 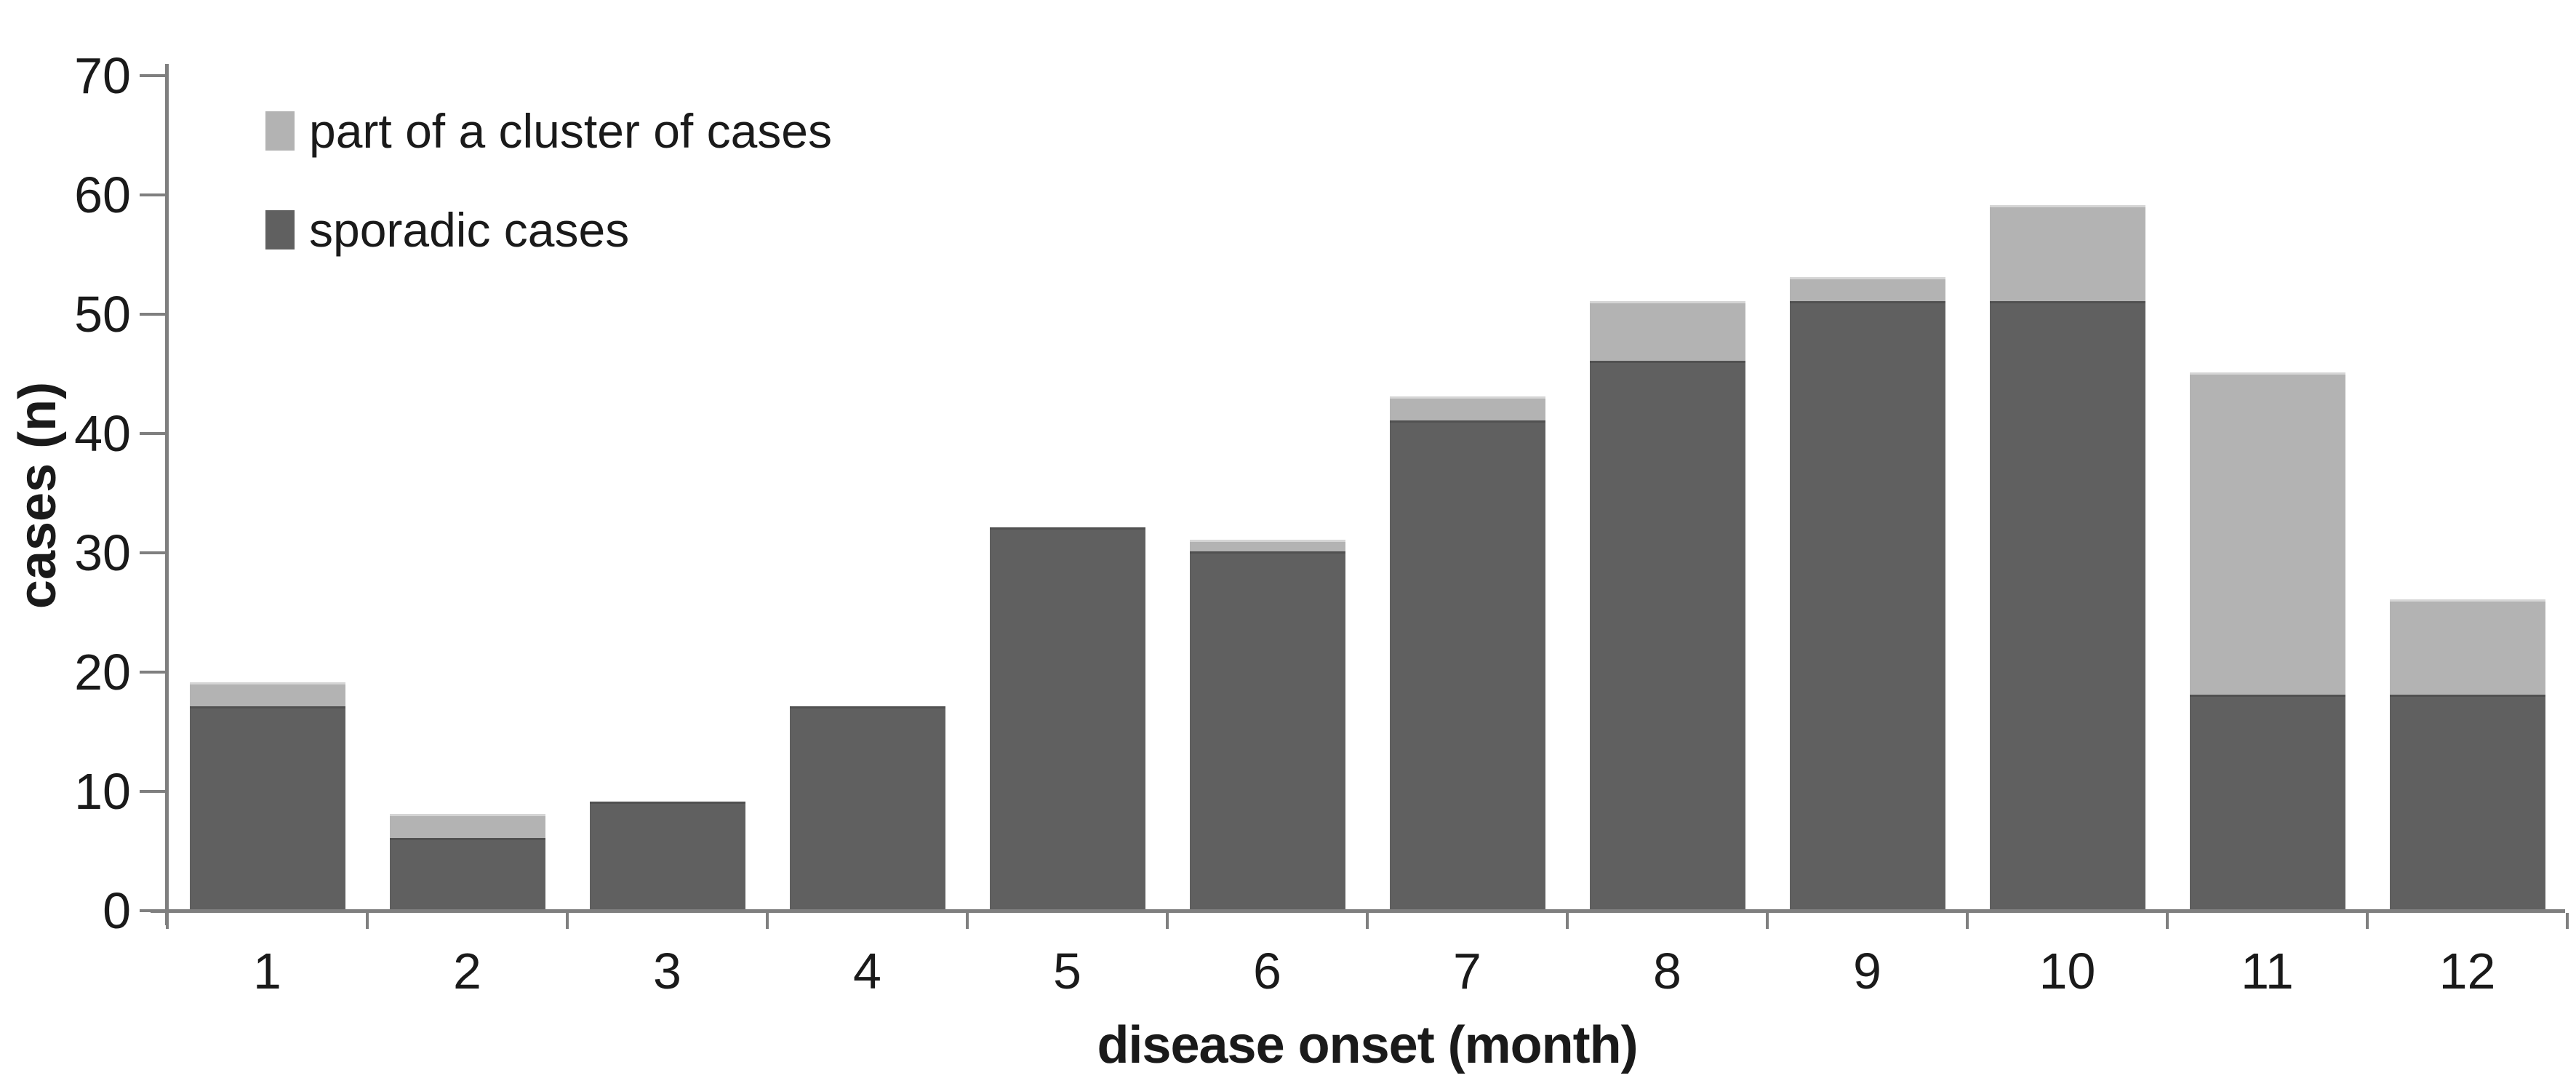 I want to click on x-tick-label: 2, so click(x=467, y=971).